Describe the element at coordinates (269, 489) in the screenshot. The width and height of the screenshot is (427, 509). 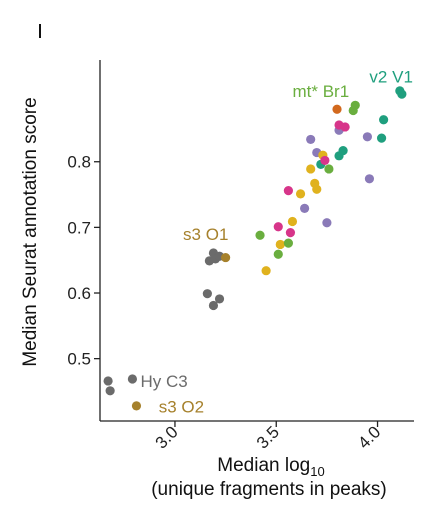
I see `x-axis-title-line2: (unique fragments in peaks)` at that location.